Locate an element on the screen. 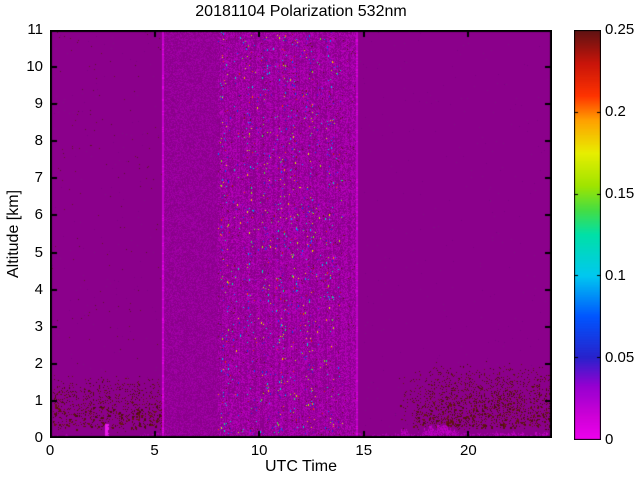 Image resolution: width=640 pixels, height=480 pixels. y-tick-label: 4 is located at coordinates (38, 289).